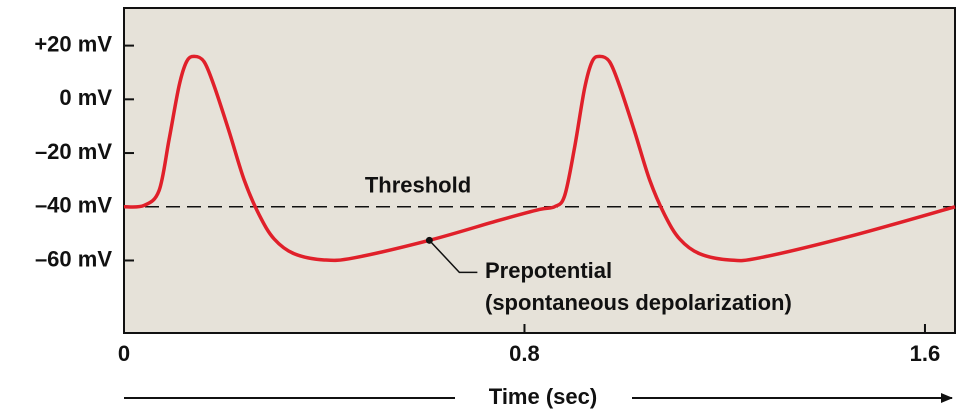  What do you see at coordinates (548, 270) in the screenshot?
I see `callout-text: Prepotential` at bounding box center [548, 270].